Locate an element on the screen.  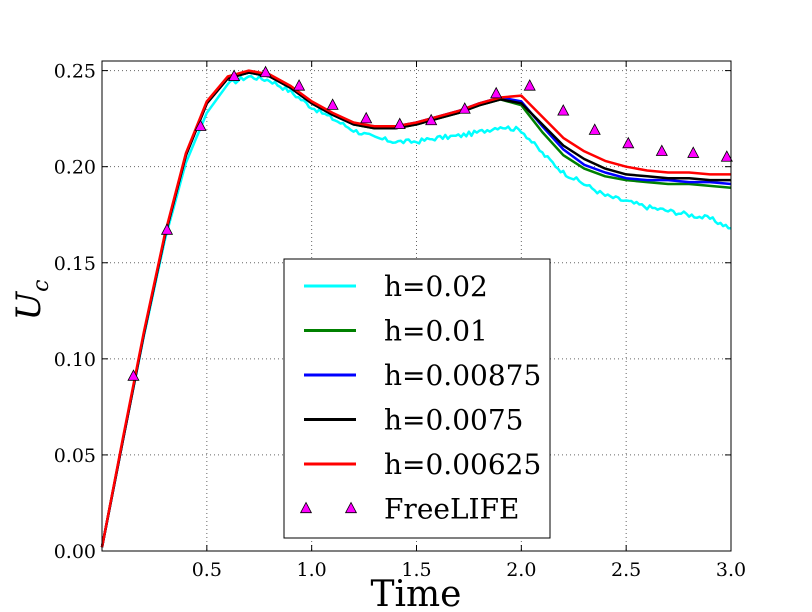
svg-text: Uc is located at coordinates (31, 300).